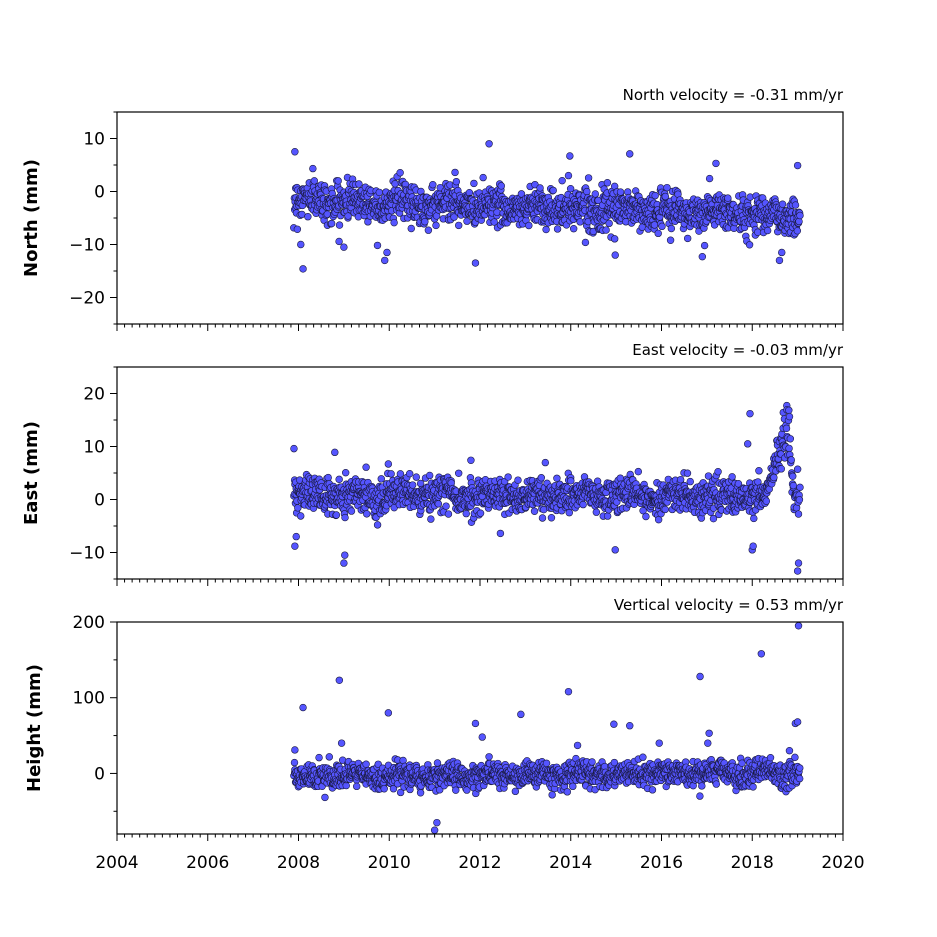 Image resolution: width=937 pixels, height=937 pixels. Describe the element at coordinates (752, 863) in the screenshot. I see `x-tick-label: 2018` at that location.